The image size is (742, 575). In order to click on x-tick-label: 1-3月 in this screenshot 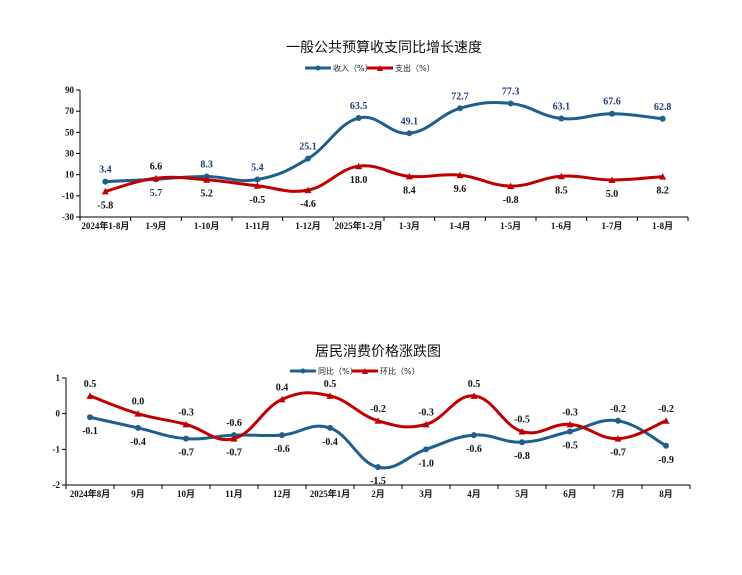, I will do `click(409, 226)`.